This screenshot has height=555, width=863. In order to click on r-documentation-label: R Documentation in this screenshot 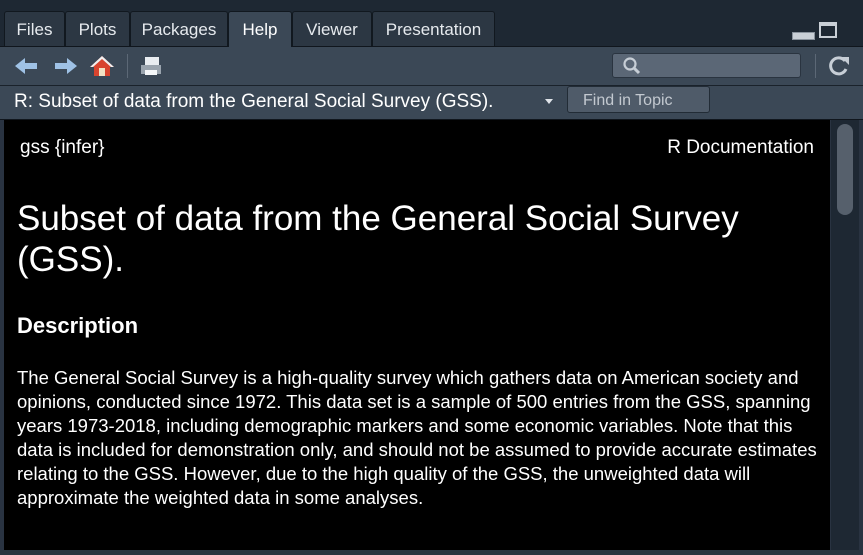, I will do `click(740, 147)`.